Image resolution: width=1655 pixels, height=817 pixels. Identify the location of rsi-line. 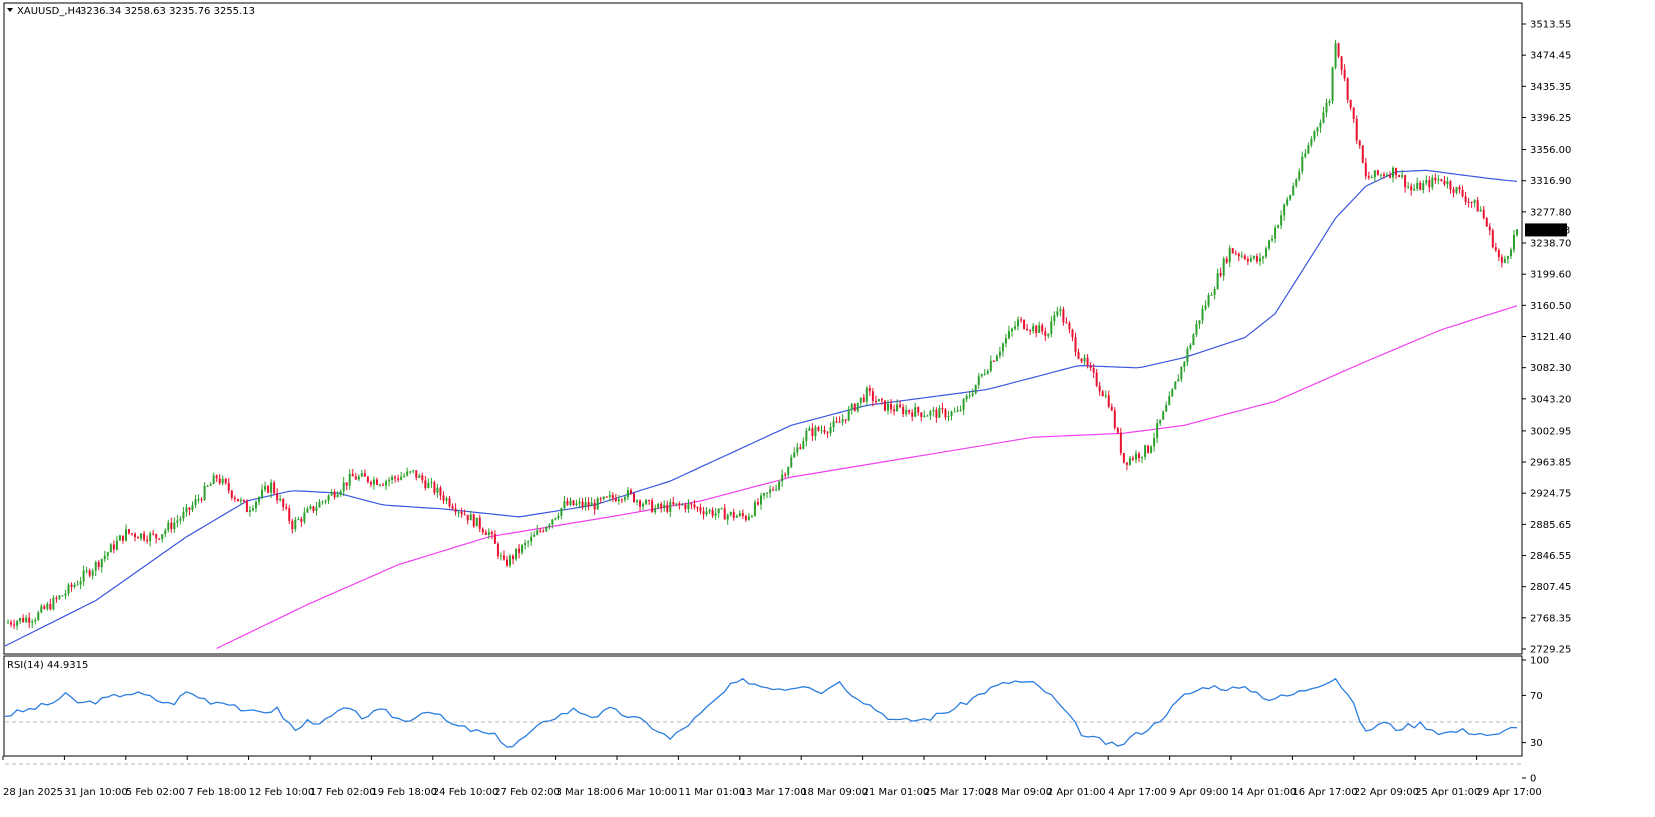
(761, 712).